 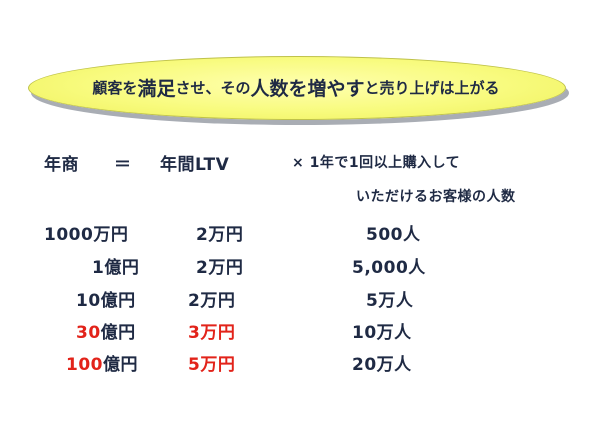 What do you see at coordinates (106, 301) in the screenshot?
I see `row-revenue-text: 10億円` at bounding box center [106, 301].